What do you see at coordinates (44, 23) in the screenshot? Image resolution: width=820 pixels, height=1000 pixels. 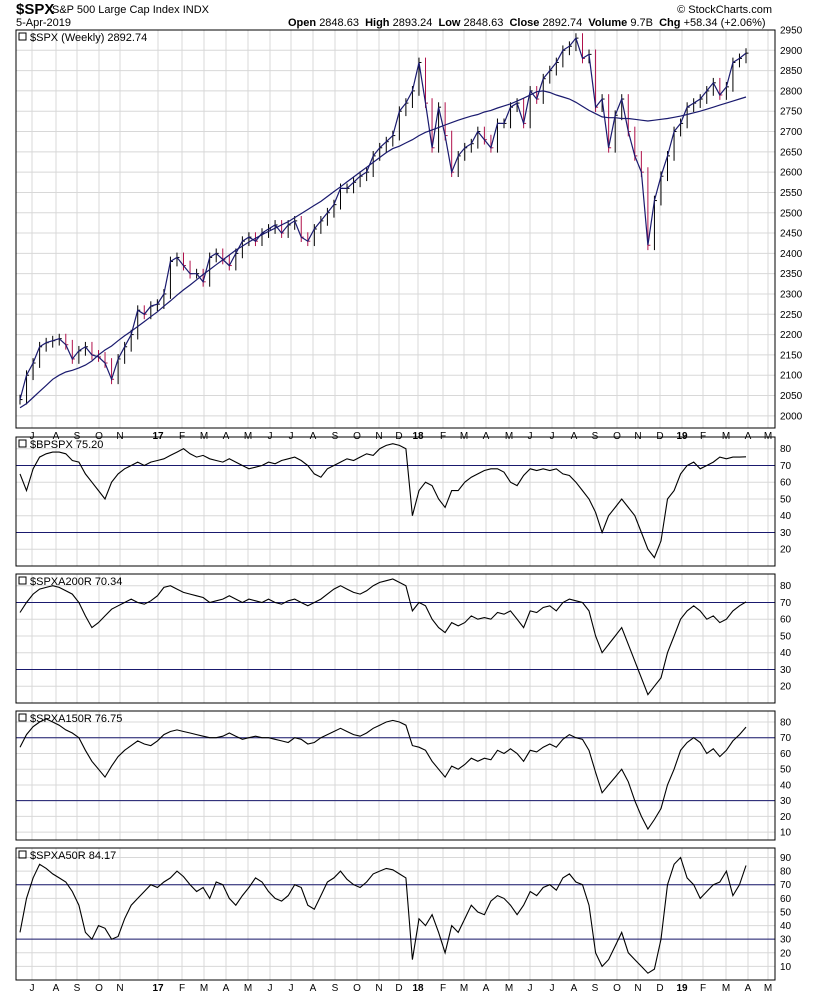 I see `chart-date: 5-Apr-2019` at bounding box center [44, 23].